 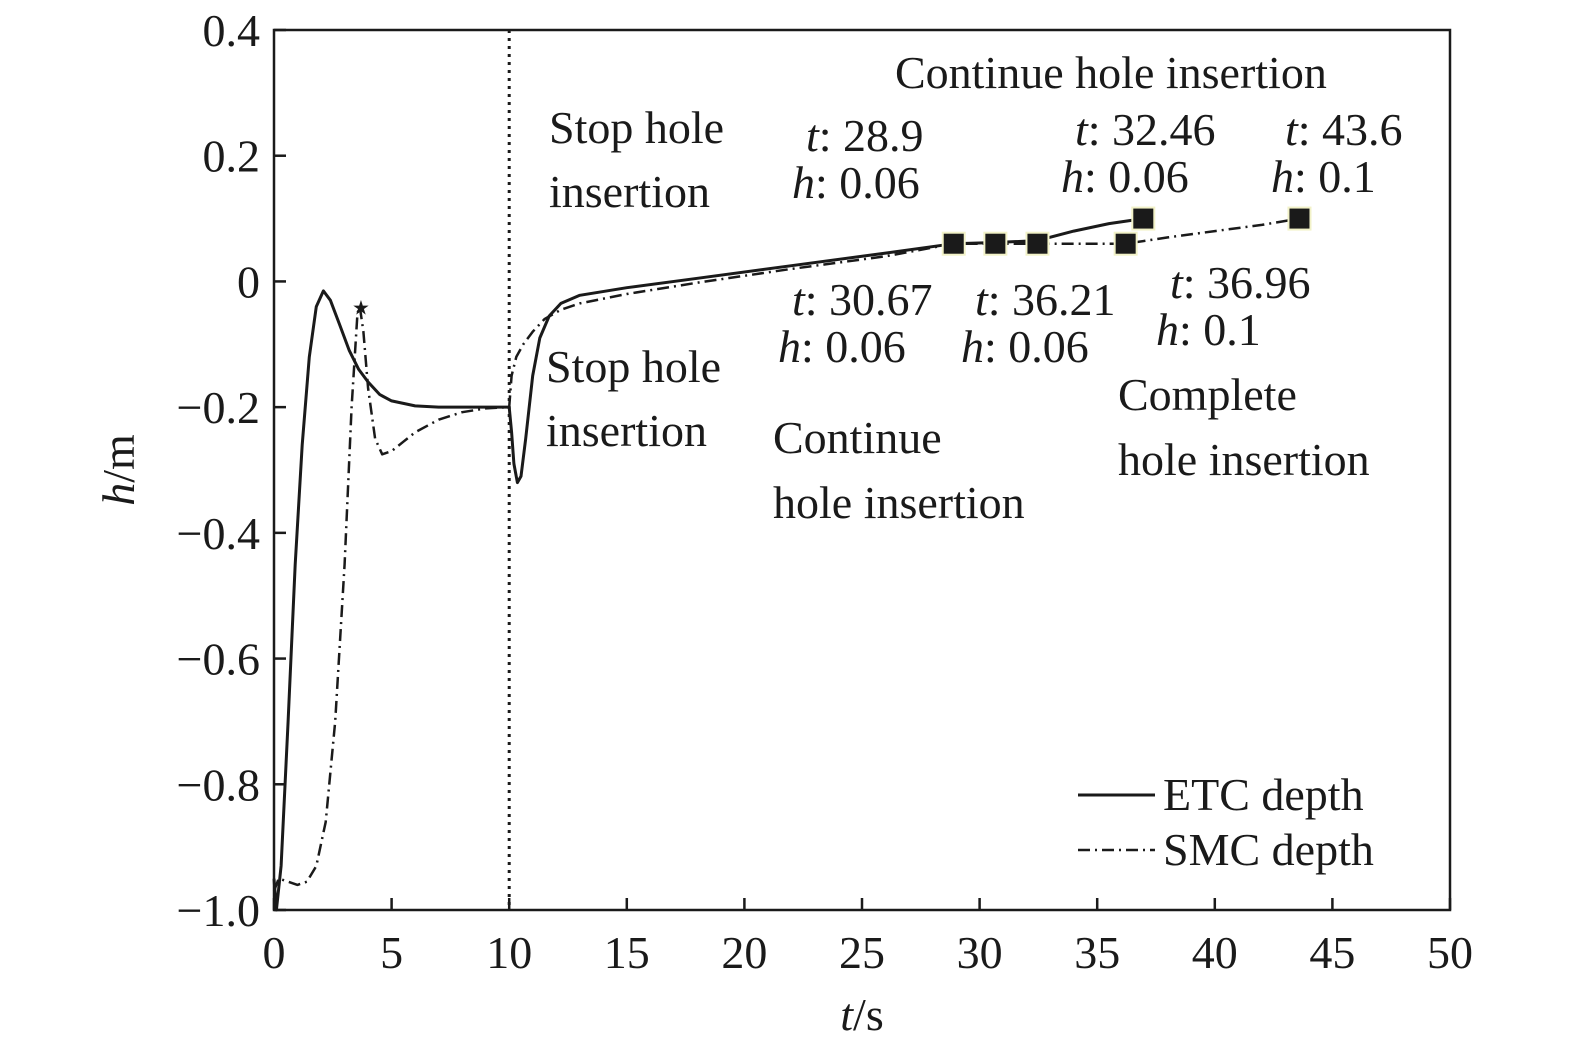 I want to click on annotation-stop-lower: Stop hole, so click(x=633, y=366).